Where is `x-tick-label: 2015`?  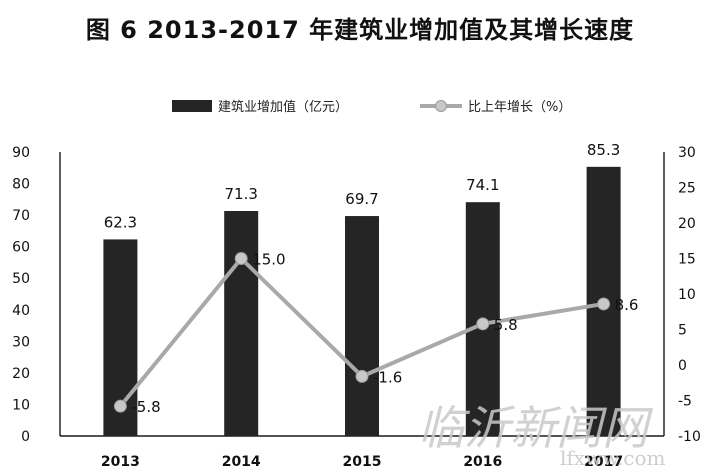 x-tick-label: 2015 is located at coordinates (362, 462).